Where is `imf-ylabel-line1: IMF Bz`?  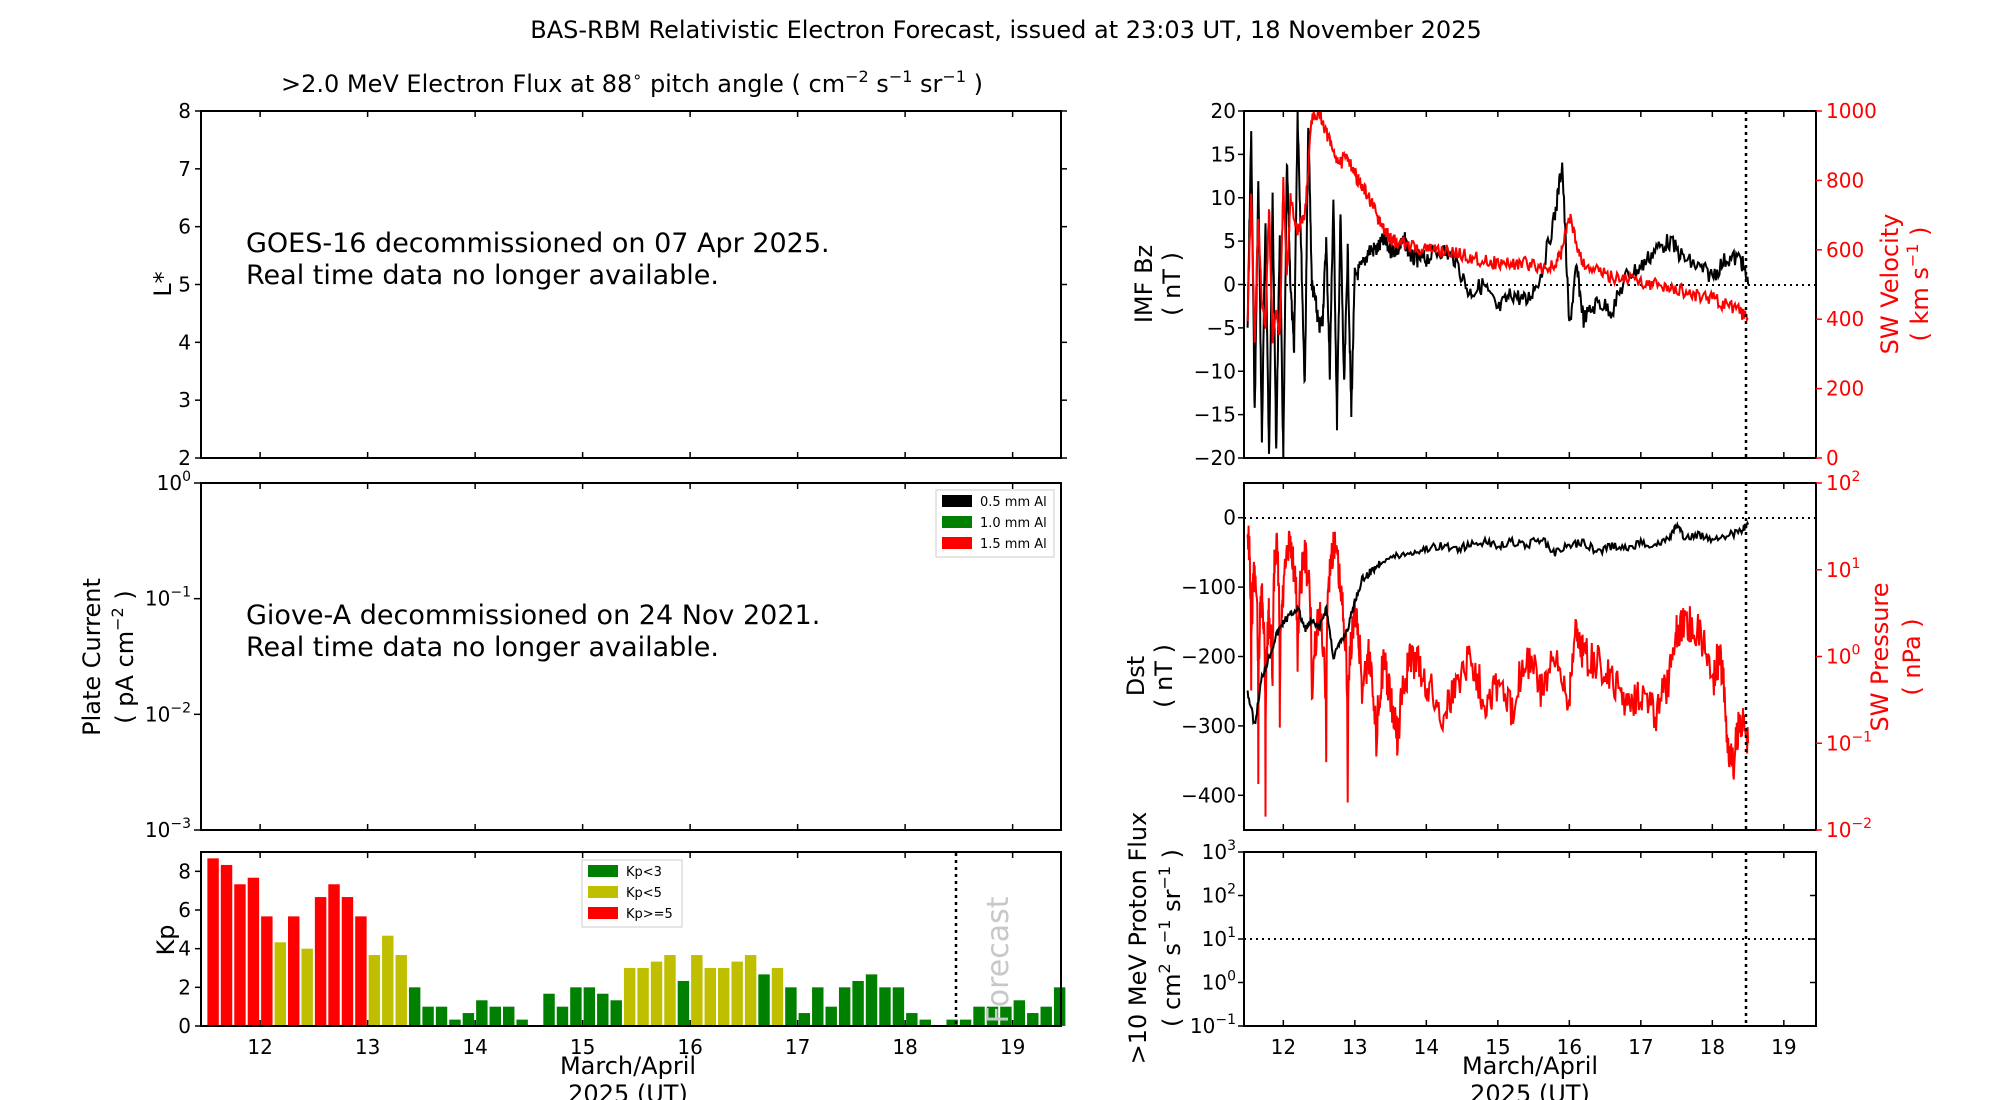 imf-ylabel-line1: IMF Bz is located at coordinates (1144, 284).